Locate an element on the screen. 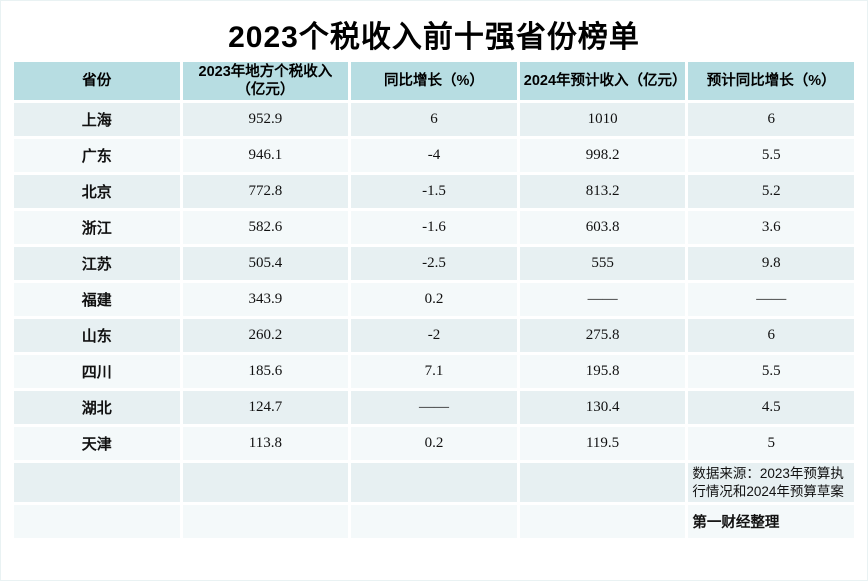  yoy-growth-cell: 7.1 is located at coordinates (434, 372).